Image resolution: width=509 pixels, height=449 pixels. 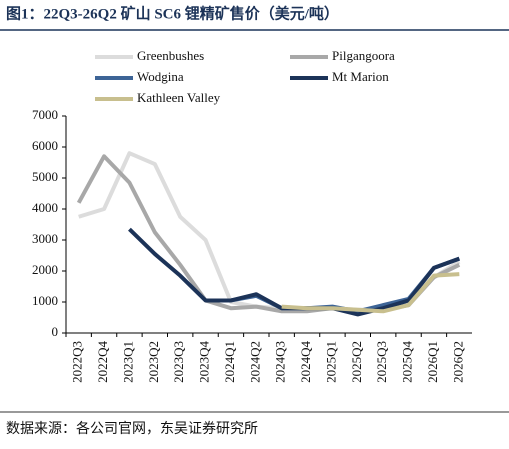 I want to click on legend-label: Mt Marion, so click(x=360, y=76).